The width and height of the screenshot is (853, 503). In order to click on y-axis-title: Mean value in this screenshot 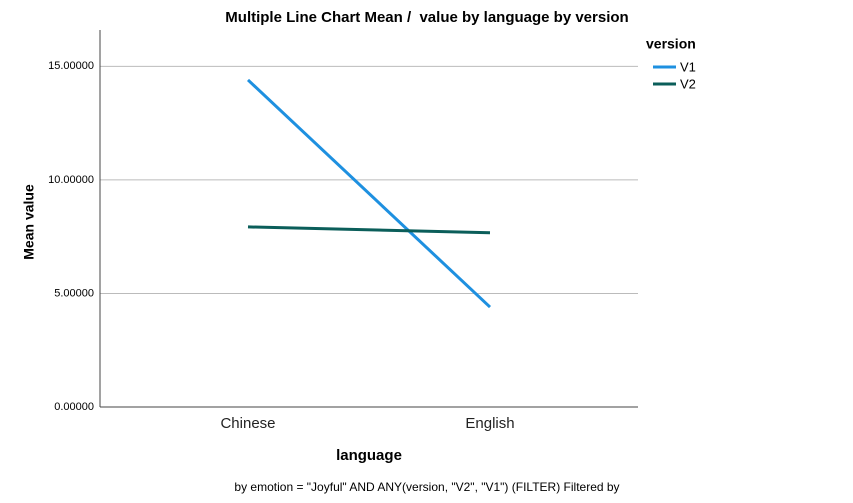, I will do `click(29, 222)`.